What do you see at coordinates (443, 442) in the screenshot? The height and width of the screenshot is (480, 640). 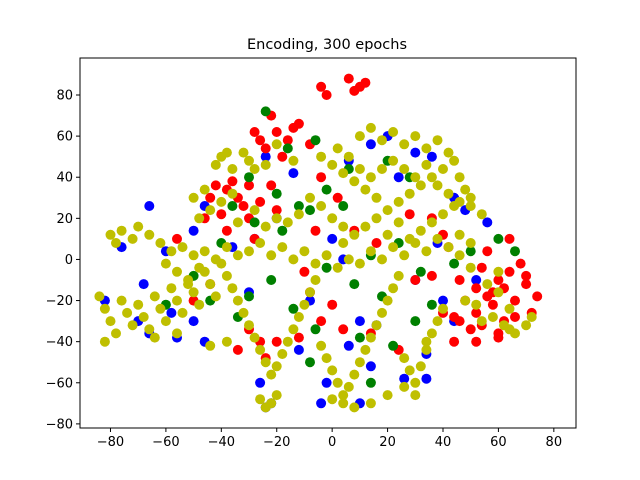 I see `x-tick-label: 40` at bounding box center [443, 442].